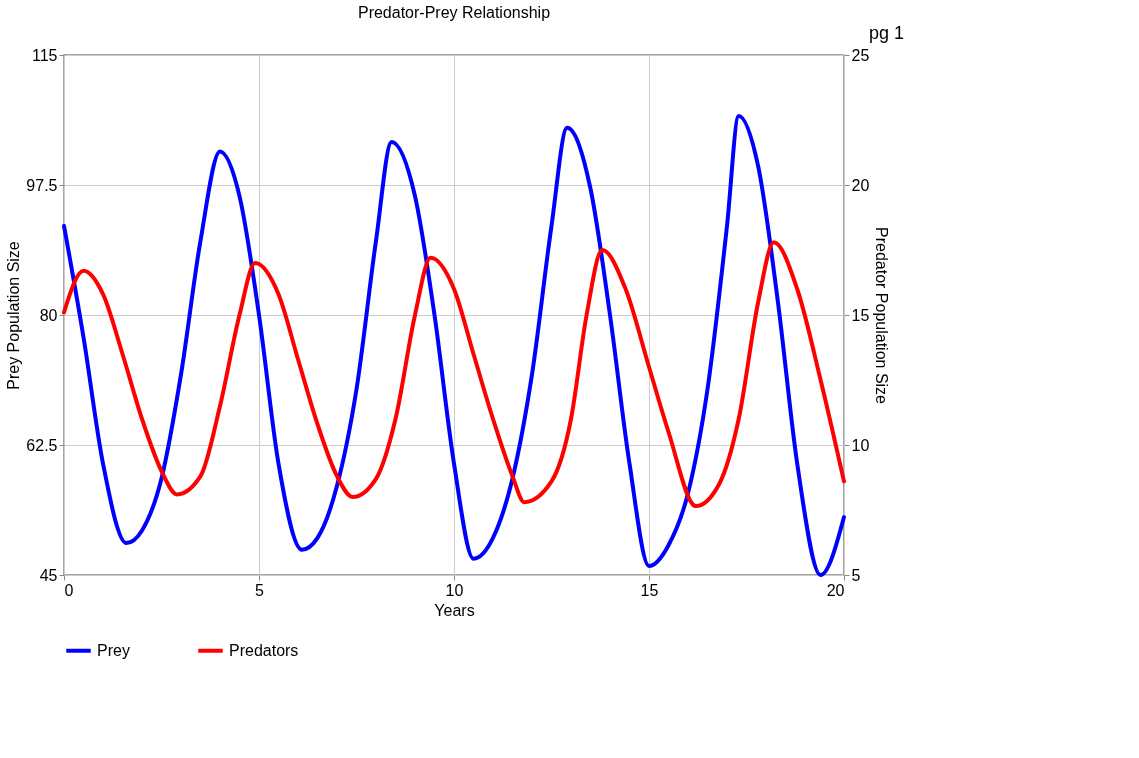  What do you see at coordinates (860, 185) in the screenshot?
I see `y2-tick-label: 20` at bounding box center [860, 185].